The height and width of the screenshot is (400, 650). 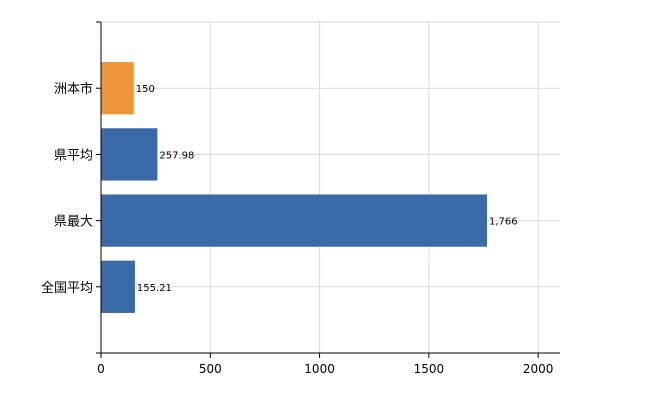 What do you see at coordinates (73, 89) in the screenshot?
I see `category-label: 洲本市` at bounding box center [73, 89].